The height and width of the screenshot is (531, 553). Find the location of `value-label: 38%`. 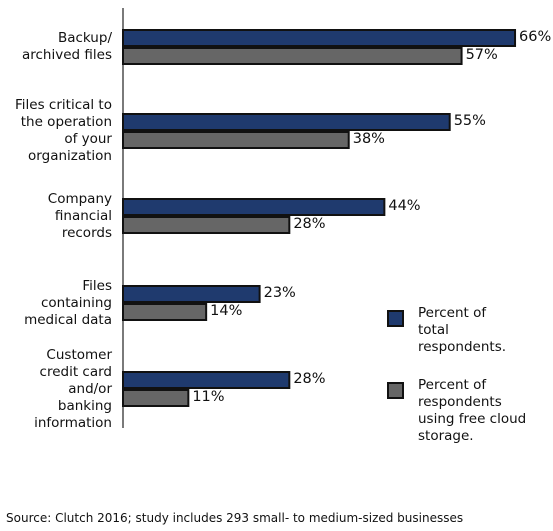

value-label: 38% is located at coordinates (368, 139).